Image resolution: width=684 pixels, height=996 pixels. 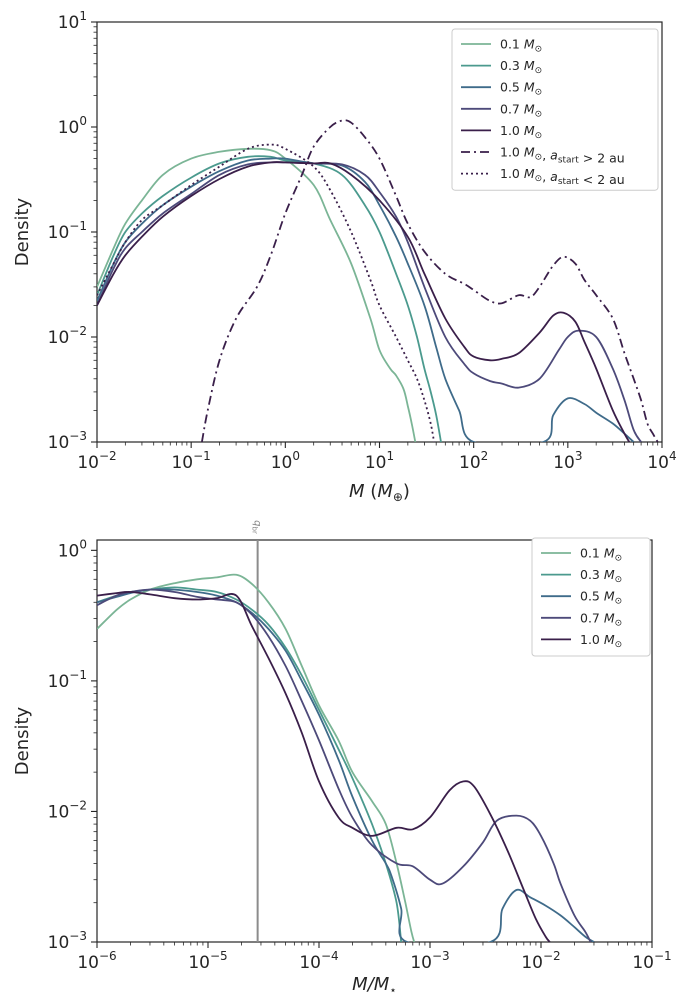 What do you see at coordinates (562, 176) in the screenshot?
I see `legend-entry-label: 1.0 M⊙, astart < 2 au` at bounding box center [562, 176].